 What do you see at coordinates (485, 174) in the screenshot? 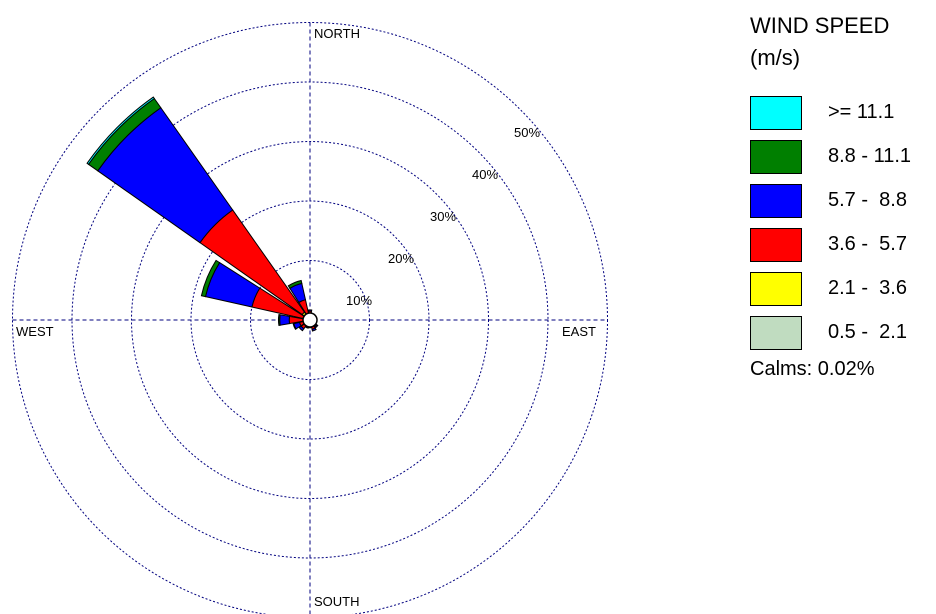
I see `ring-label-40: 40%` at bounding box center [485, 174].